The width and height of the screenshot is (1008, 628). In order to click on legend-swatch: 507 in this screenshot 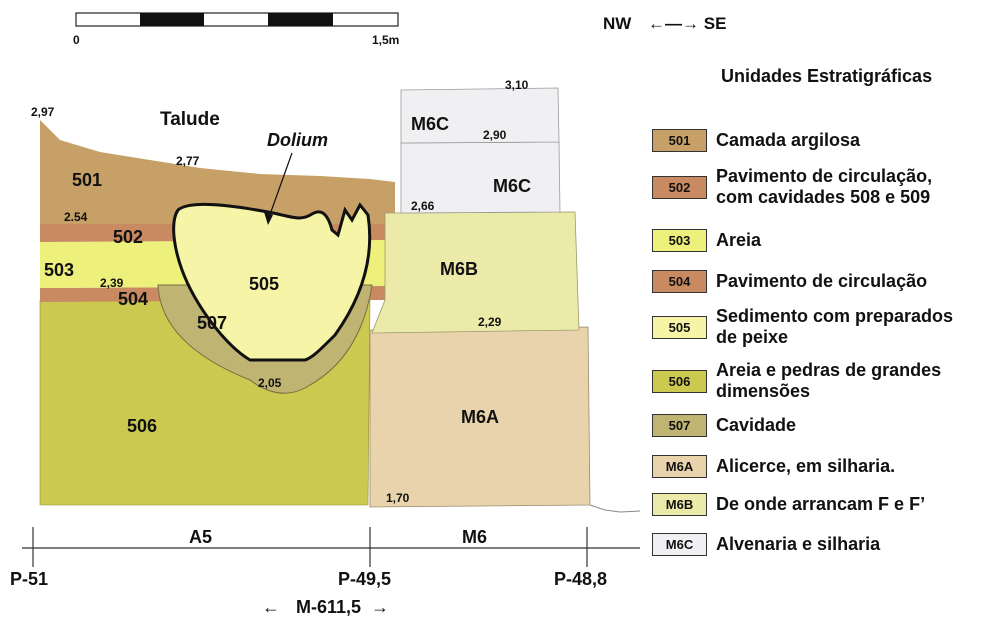, I will do `click(679, 425)`.